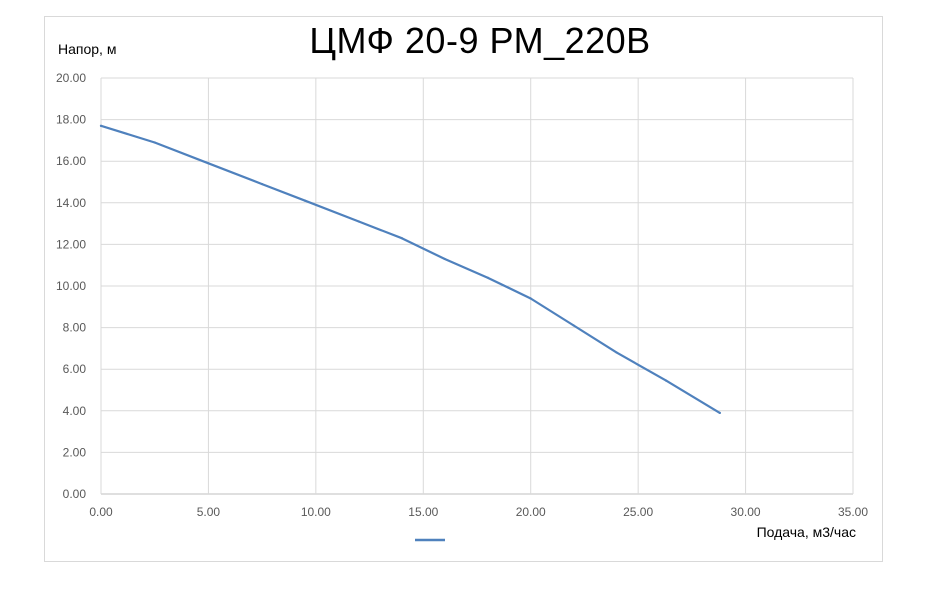 The image size is (929, 610). Describe the element at coordinates (75, 452) in the screenshot. I see `y-tick-label: 2.00` at that location.